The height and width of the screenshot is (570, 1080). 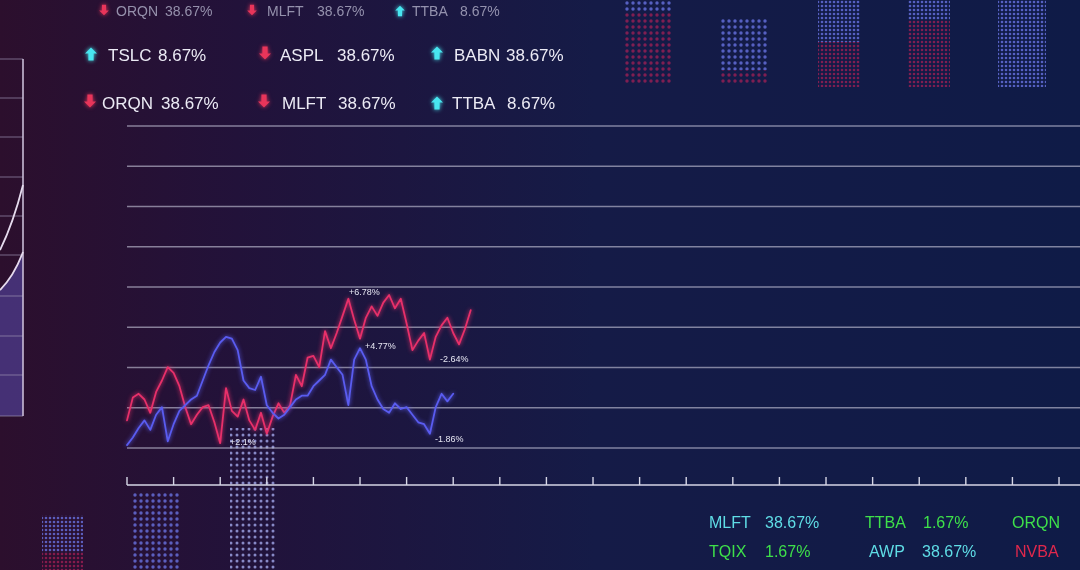 What do you see at coordinates (449, 439) in the screenshot?
I see `annotation: -1.86%` at bounding box center [449, 439].